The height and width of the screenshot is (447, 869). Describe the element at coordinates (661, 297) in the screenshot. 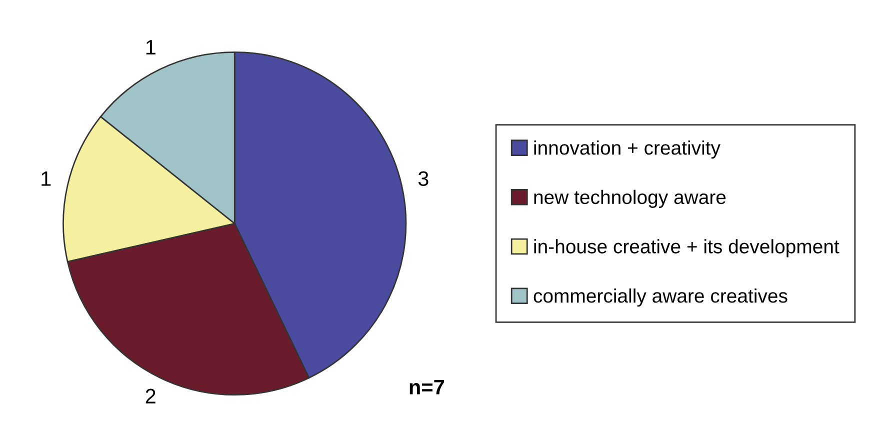

I see `legend-label: commercially aware creatives` at that location.